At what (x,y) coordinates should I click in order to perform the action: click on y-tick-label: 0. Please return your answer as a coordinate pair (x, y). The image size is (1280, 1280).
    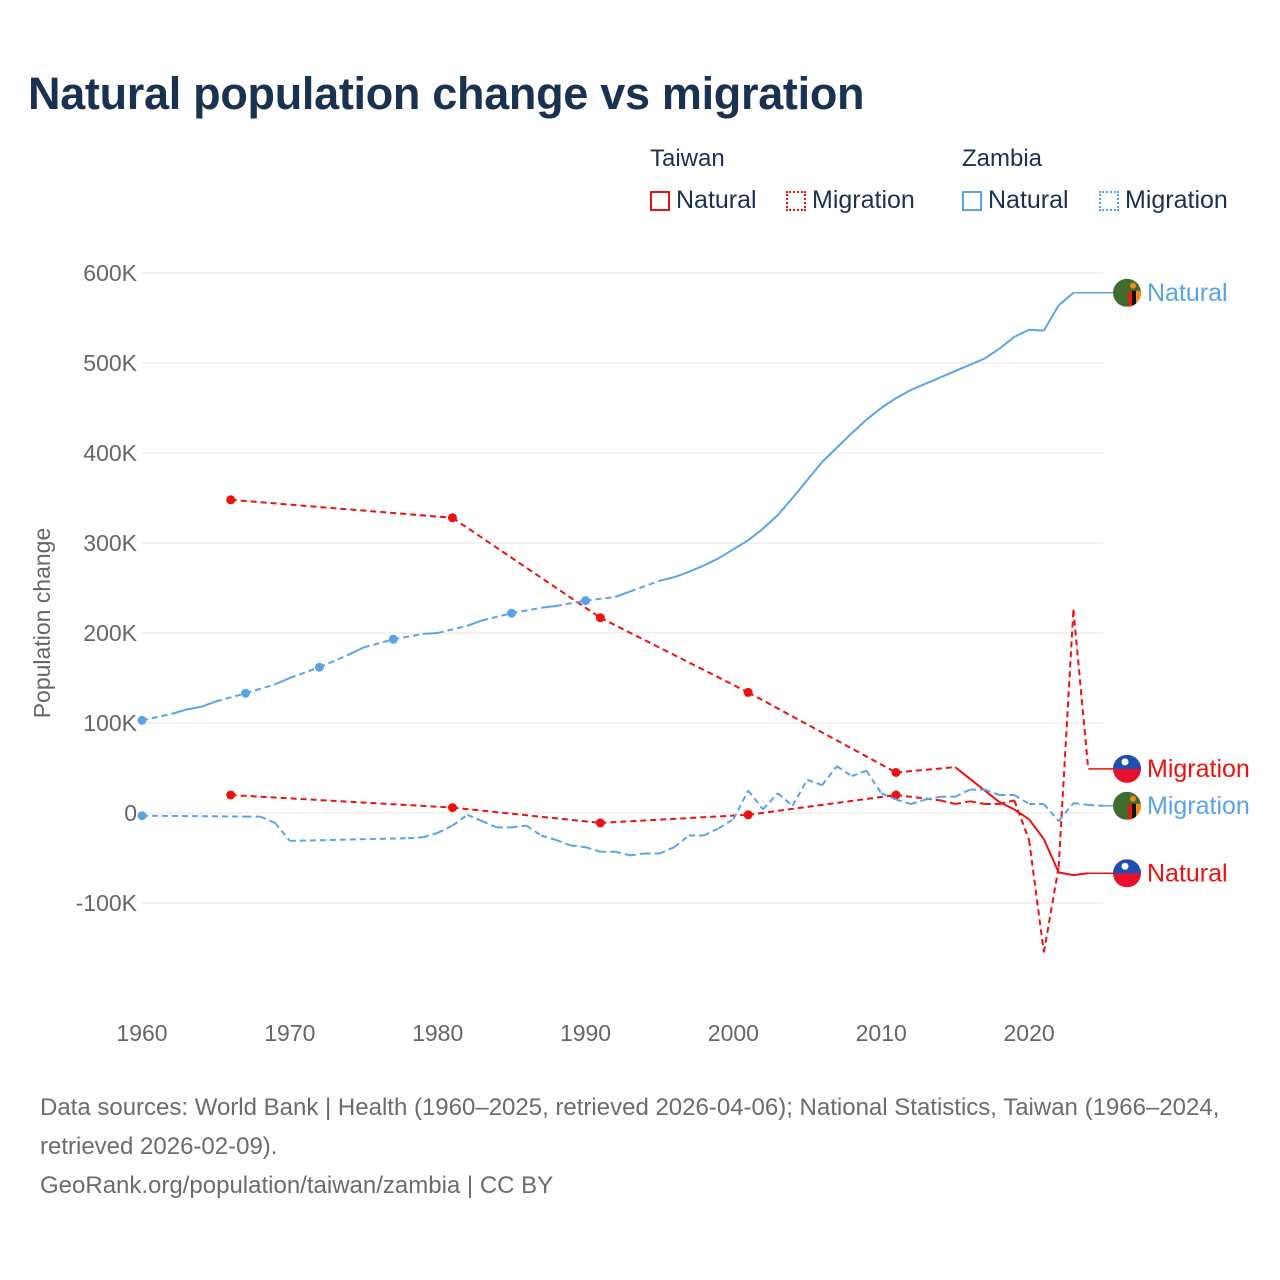
    Looking at the image, I should click on (130, 813).